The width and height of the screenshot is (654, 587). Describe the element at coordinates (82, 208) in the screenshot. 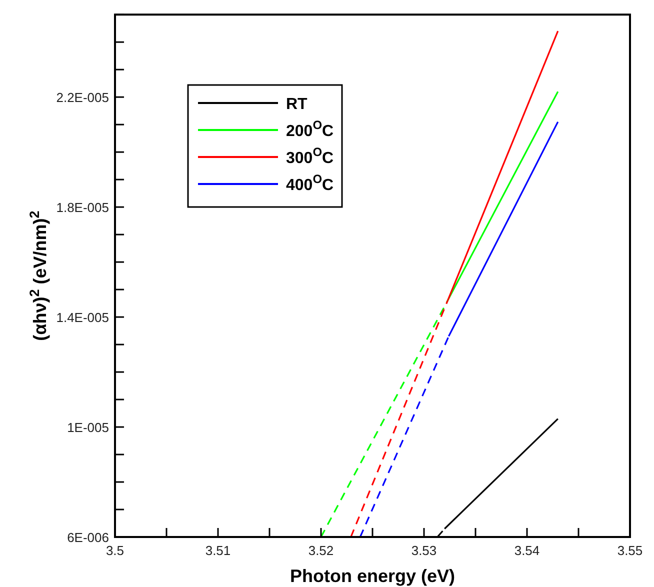

I see `y-tick-label: 1.8E-005` at that location.